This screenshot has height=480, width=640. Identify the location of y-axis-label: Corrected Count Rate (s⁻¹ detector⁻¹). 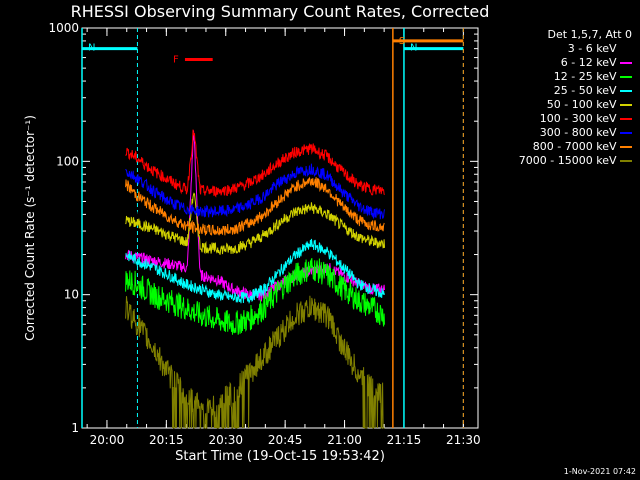
(30, 228).